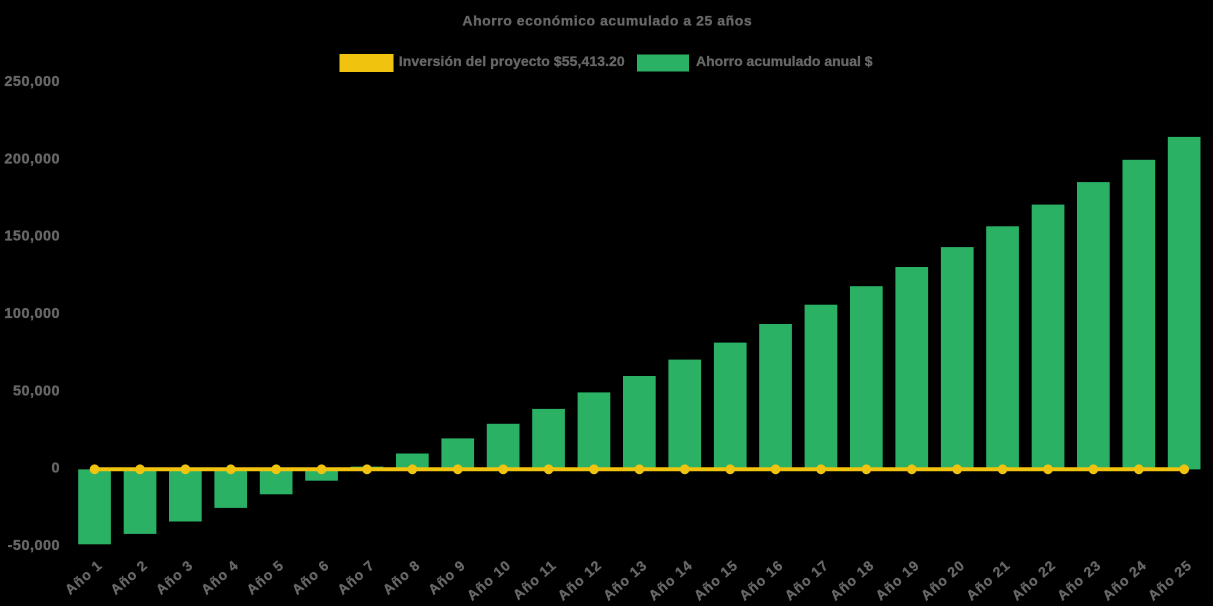  I want to click on svg-text: 50,000, so click(36, 391).